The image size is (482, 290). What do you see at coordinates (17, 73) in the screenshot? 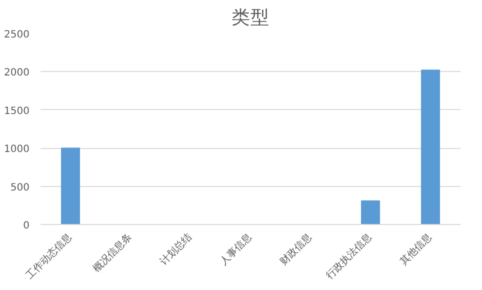
I see `y-tick-label: 2000` at bounding box center [17, 73].